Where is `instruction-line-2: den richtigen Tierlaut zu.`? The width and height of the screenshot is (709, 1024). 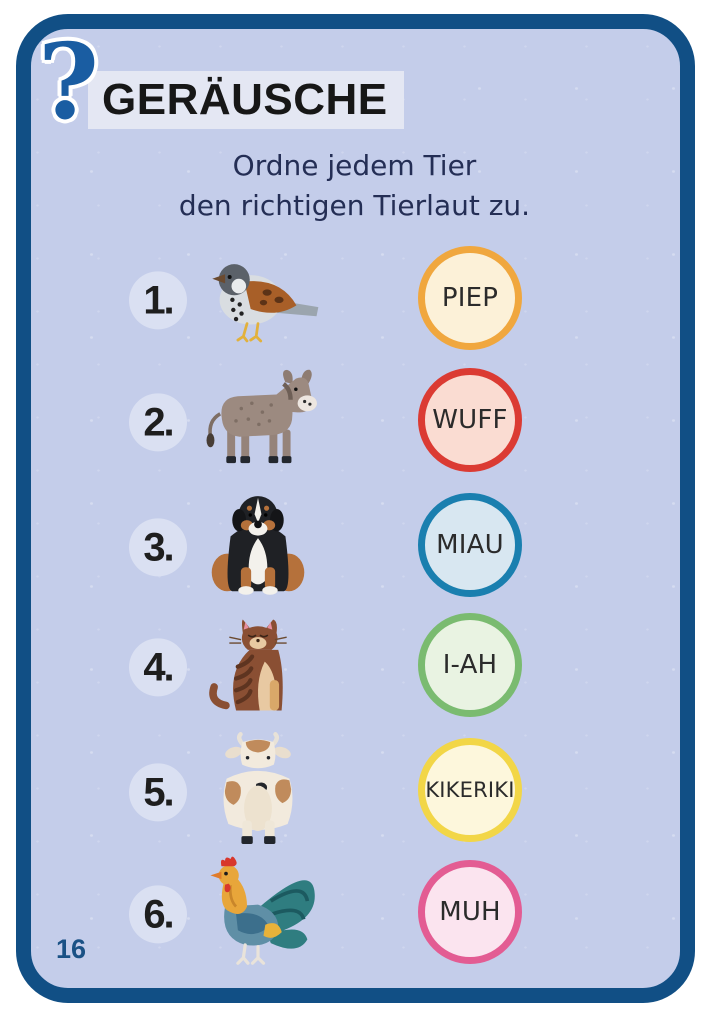 instruction-line-2: den richtigen Tierlaut zu. is located at coordinates (354, 205).